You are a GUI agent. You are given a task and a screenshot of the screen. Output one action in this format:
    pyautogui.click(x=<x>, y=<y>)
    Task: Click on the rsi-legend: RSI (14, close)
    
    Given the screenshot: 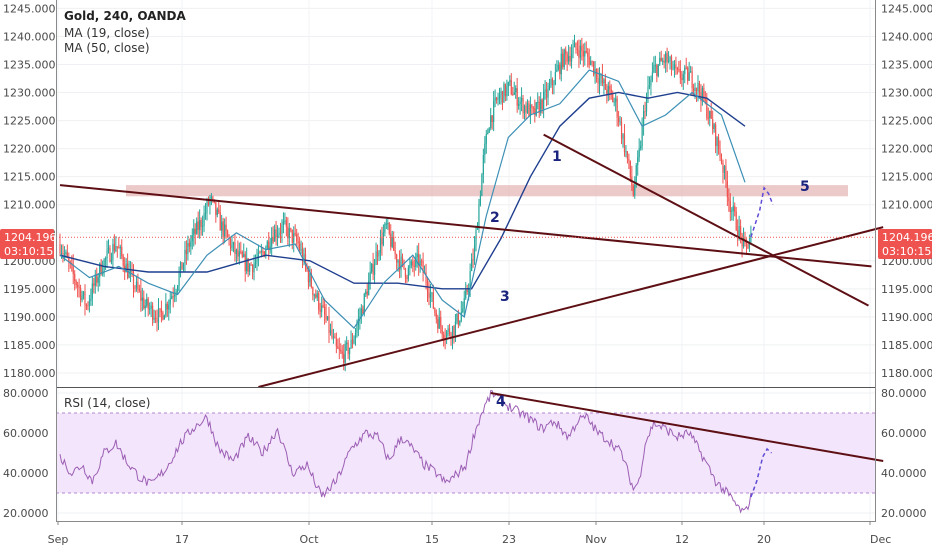 What is the action you would take?
    pyautogui.click(x=107, y=403)
    